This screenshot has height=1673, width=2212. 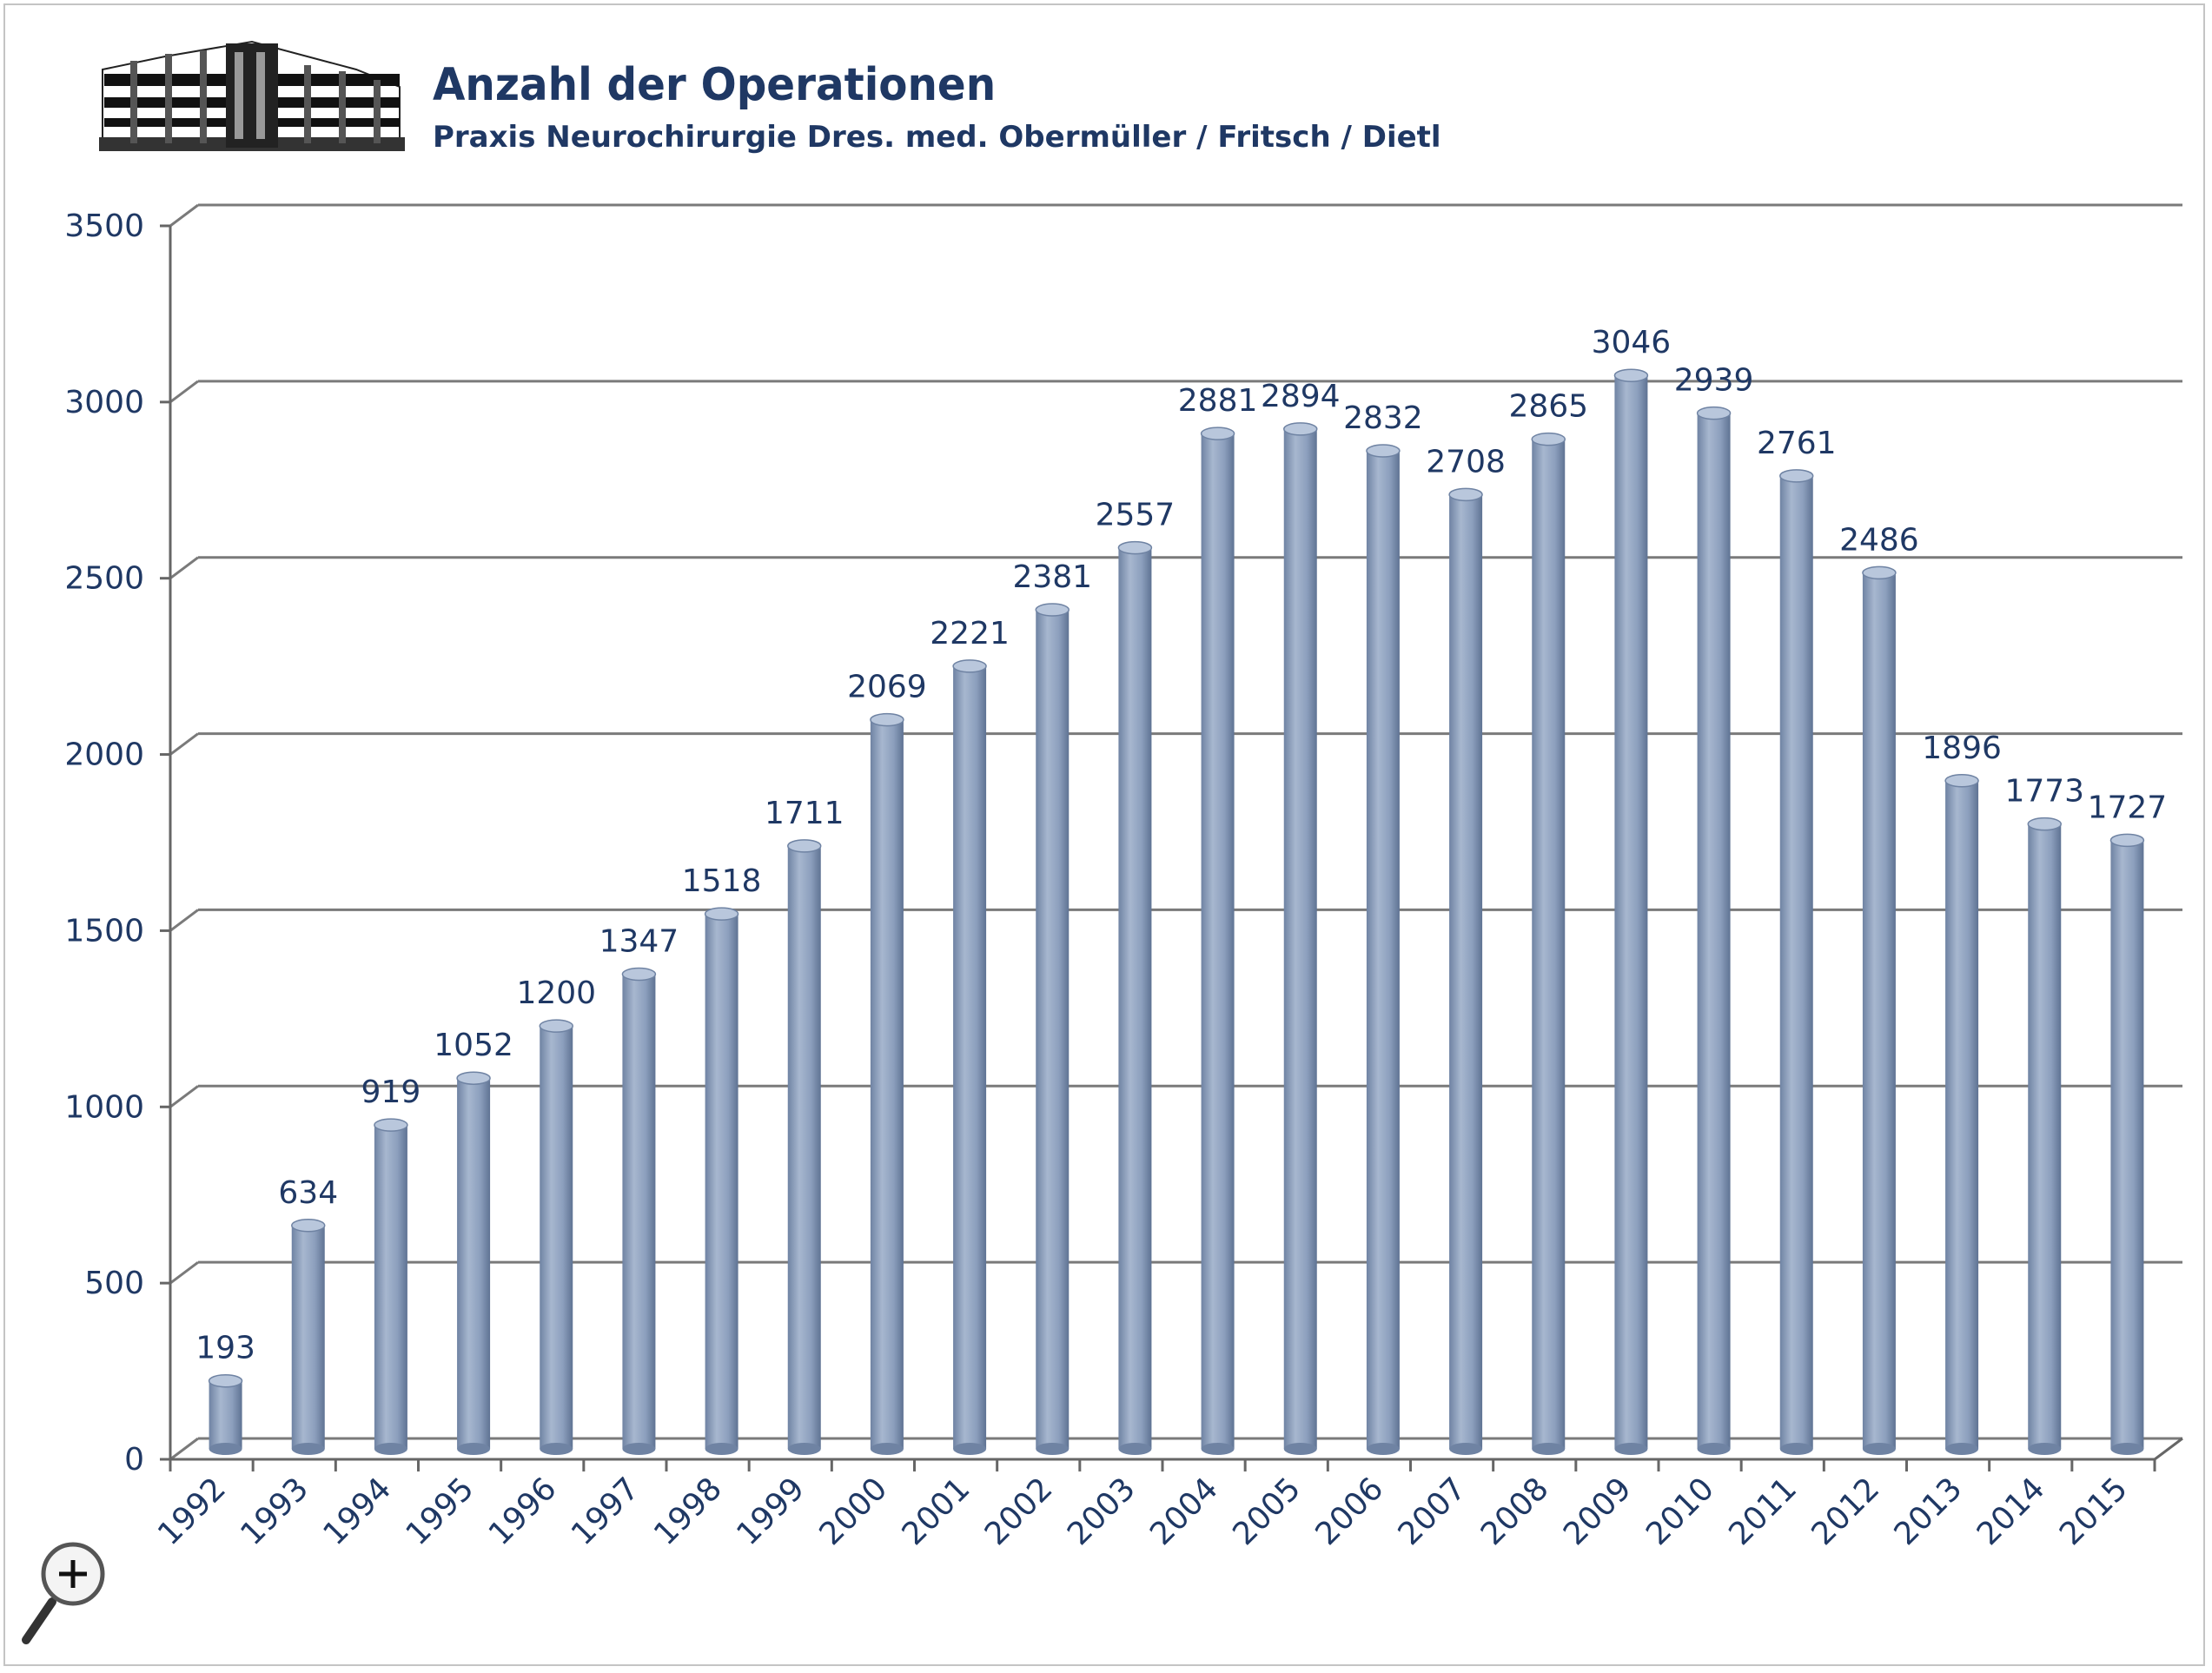 I want to click on bar-1998, so click(x=721, y=1181).